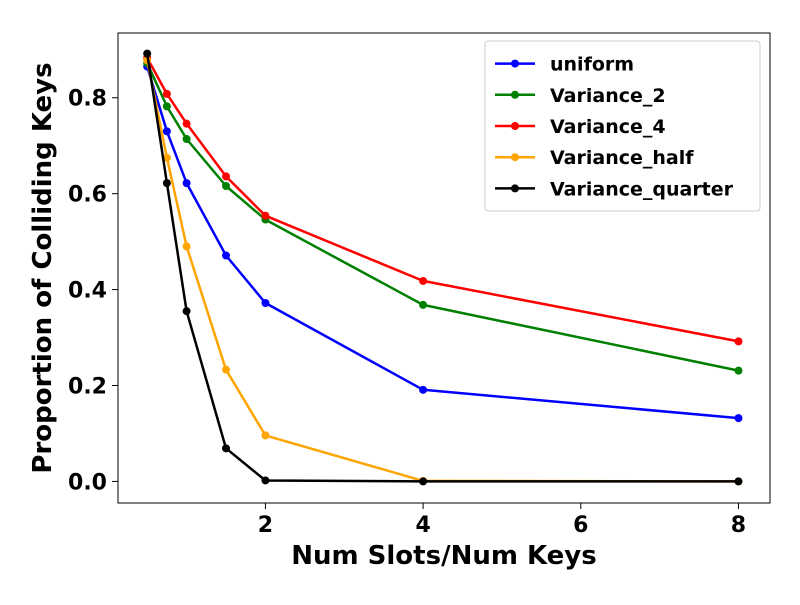 This screenshot has width=800, height=605. I want to click on legend-entry: Variance_quarter, so click(614, 189).